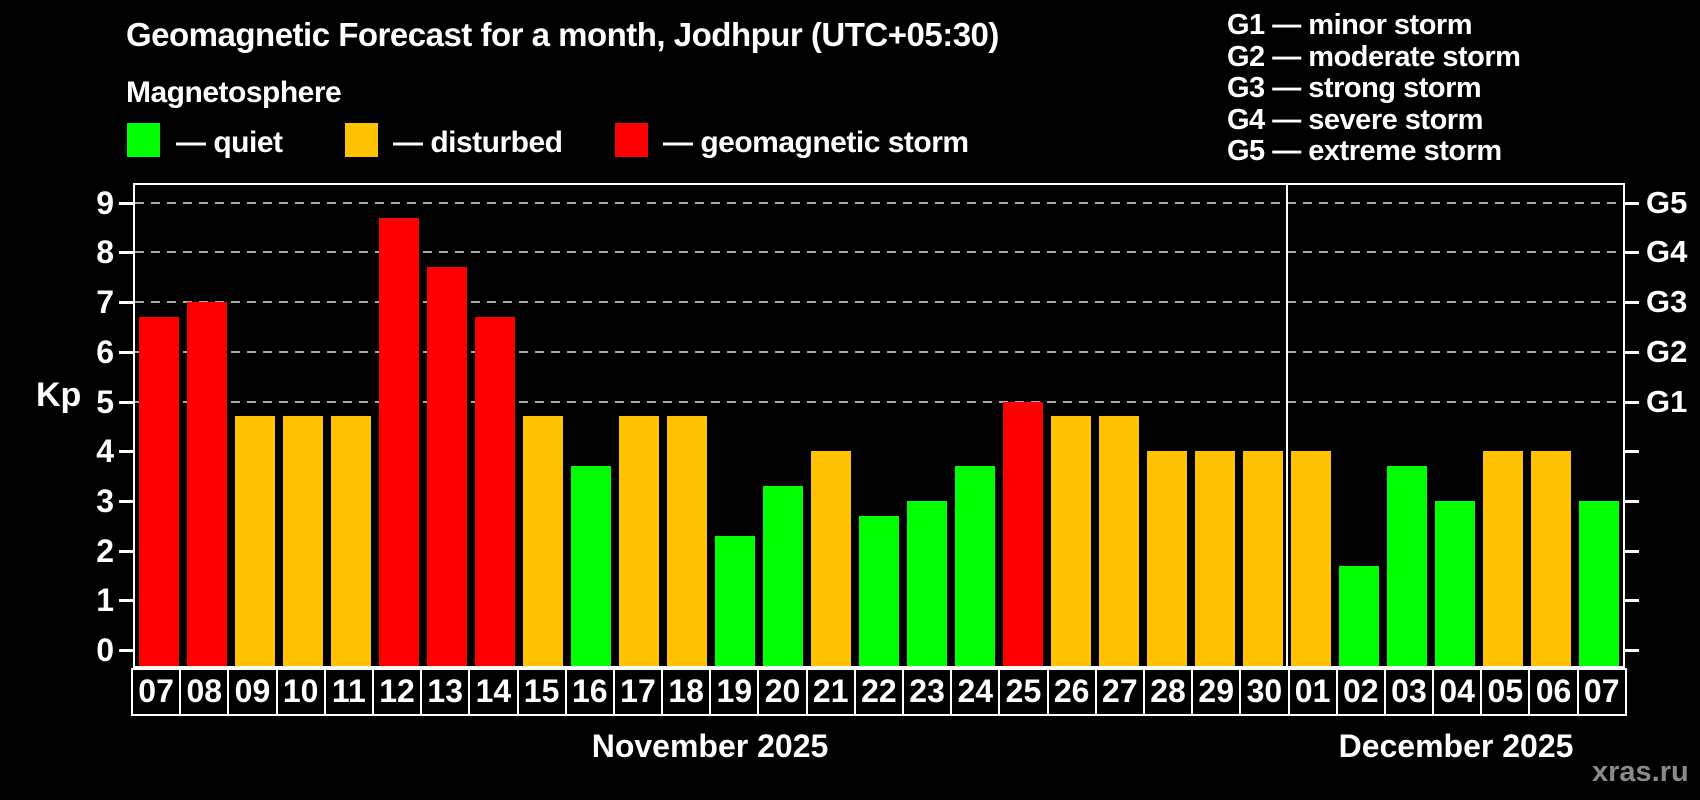 This screenshot has height=800, width=1700. I want to click on kp-tick-label-8: 8, so click(105, 252).